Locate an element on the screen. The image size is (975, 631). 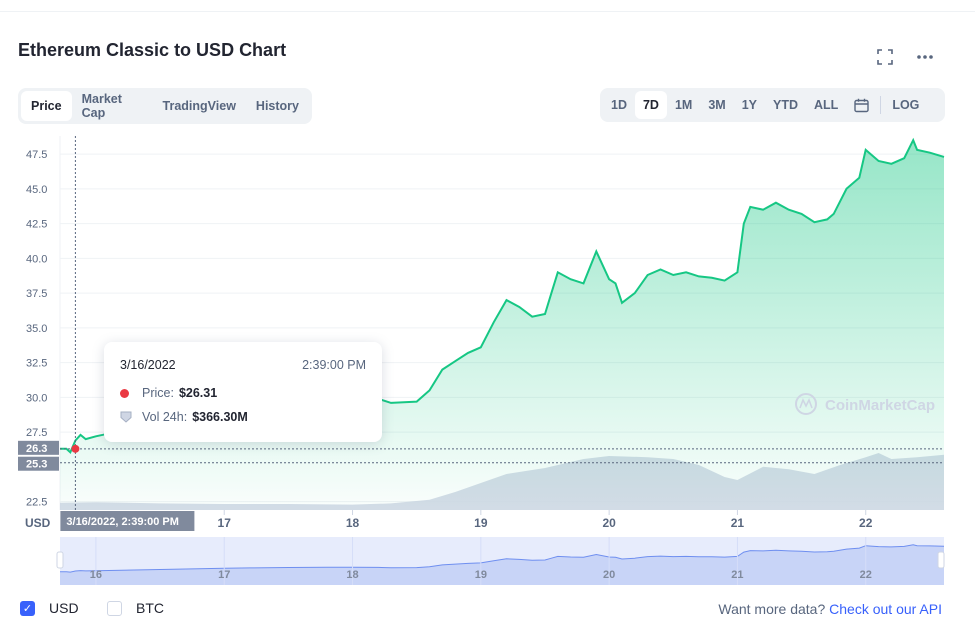
range-divider is located at coordinates (881, 105).